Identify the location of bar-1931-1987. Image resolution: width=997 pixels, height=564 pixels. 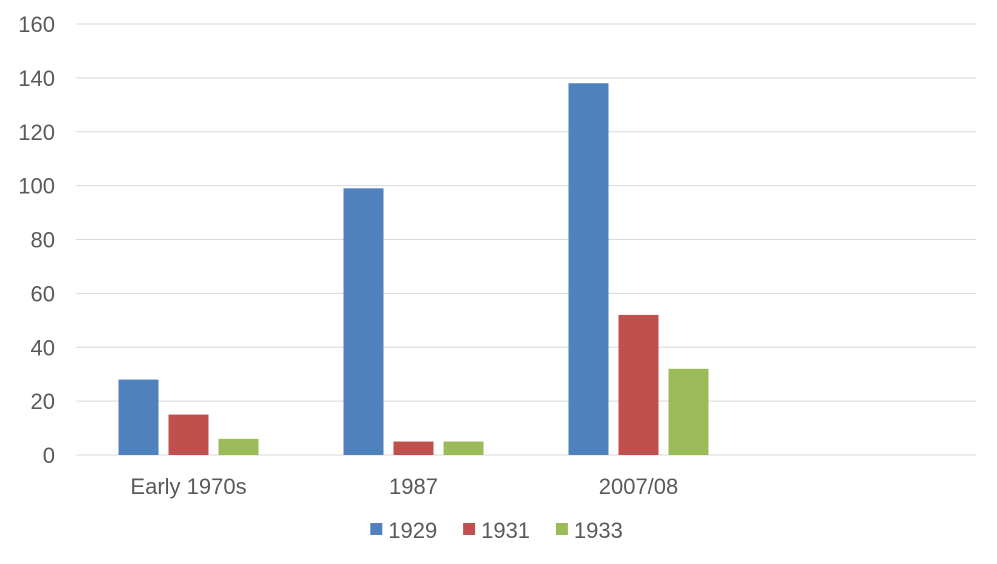
(413, 448).